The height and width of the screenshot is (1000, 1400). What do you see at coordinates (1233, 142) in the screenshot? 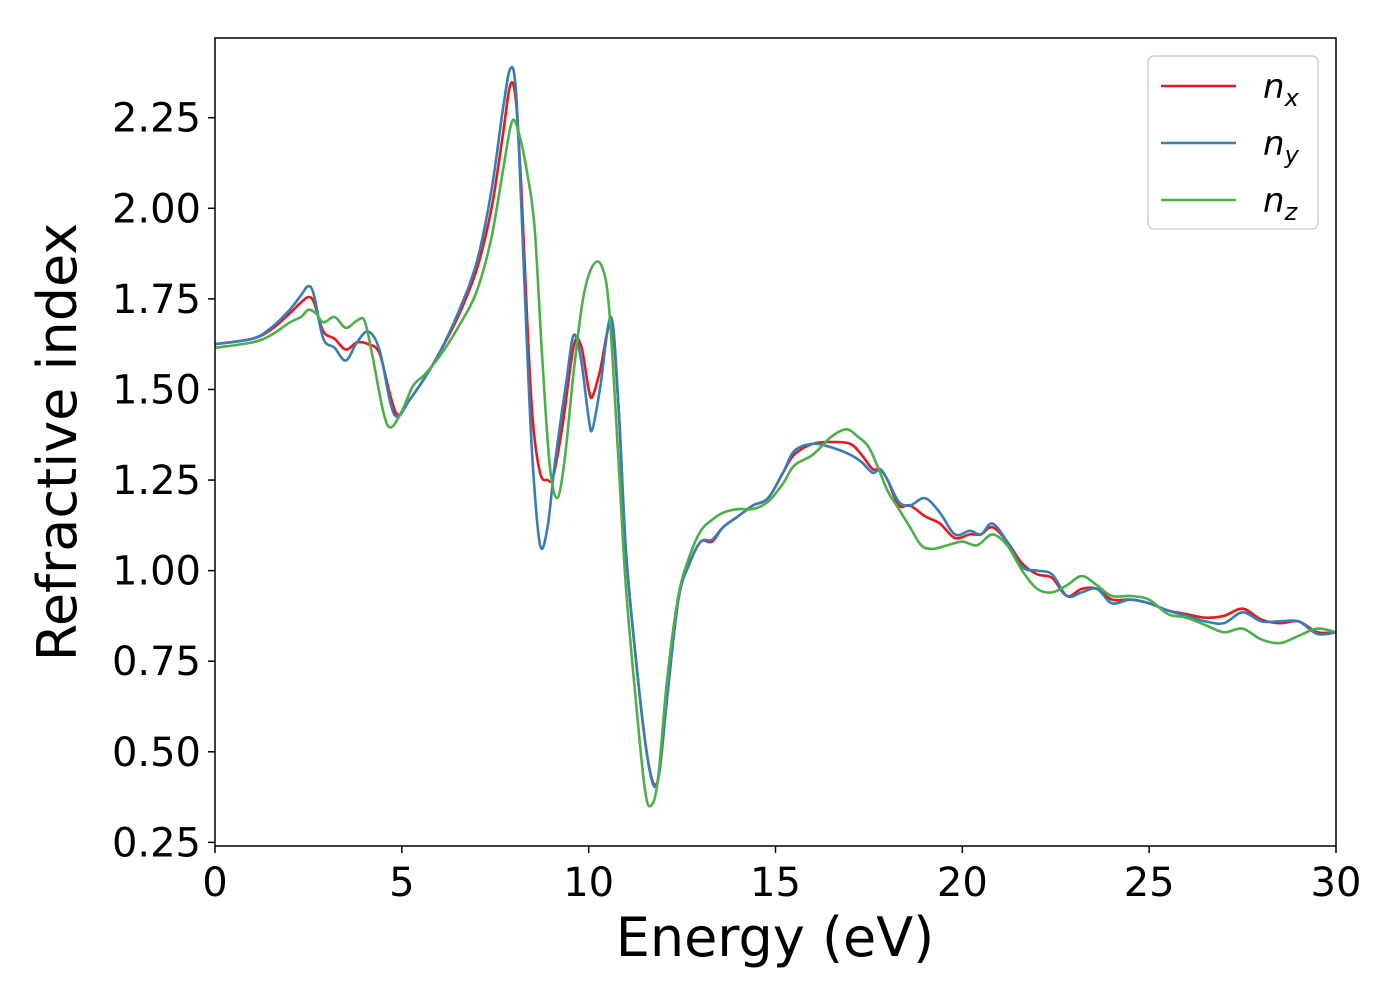
I see `legend: nx ny nz` at bounding box center [1233, 142].